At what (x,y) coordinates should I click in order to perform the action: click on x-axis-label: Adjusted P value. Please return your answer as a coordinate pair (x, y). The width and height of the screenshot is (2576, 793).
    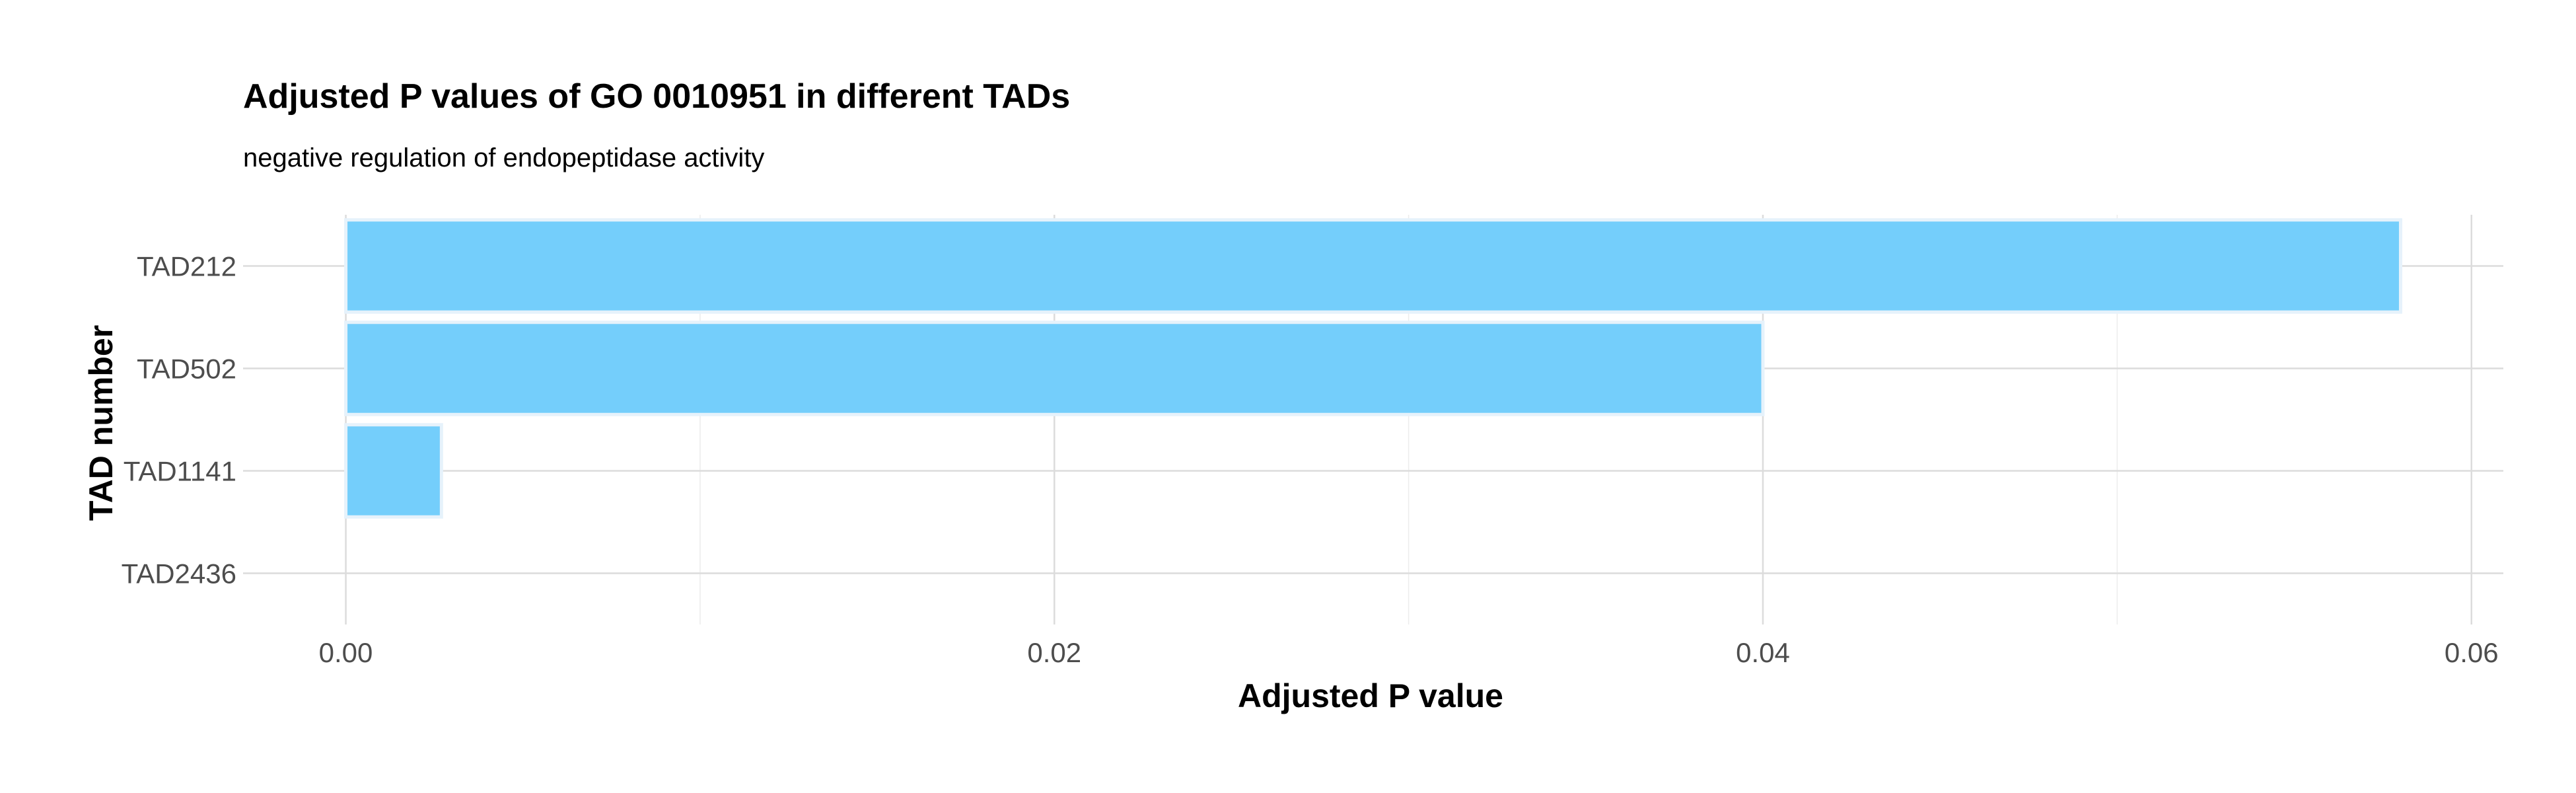
    Looking at the image, I should click on (1370, 696).